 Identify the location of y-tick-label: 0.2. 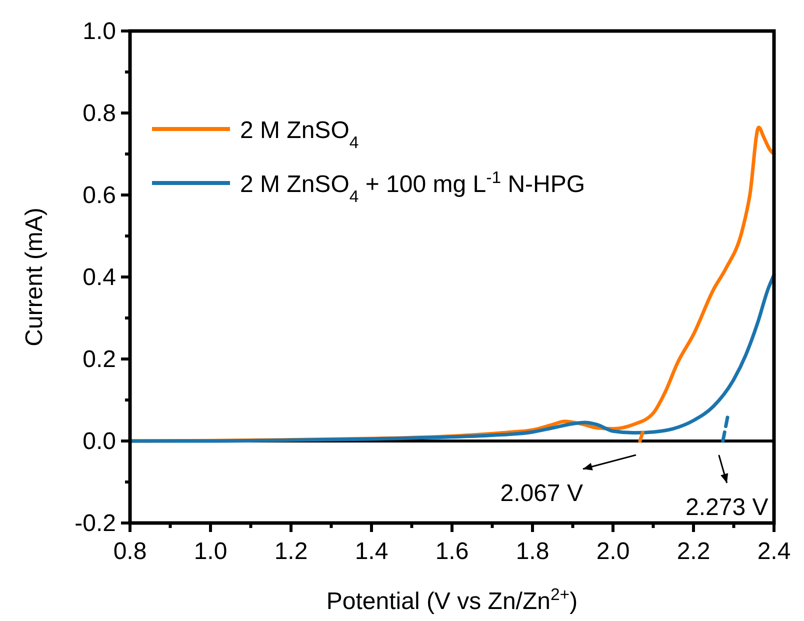
(99, 359).